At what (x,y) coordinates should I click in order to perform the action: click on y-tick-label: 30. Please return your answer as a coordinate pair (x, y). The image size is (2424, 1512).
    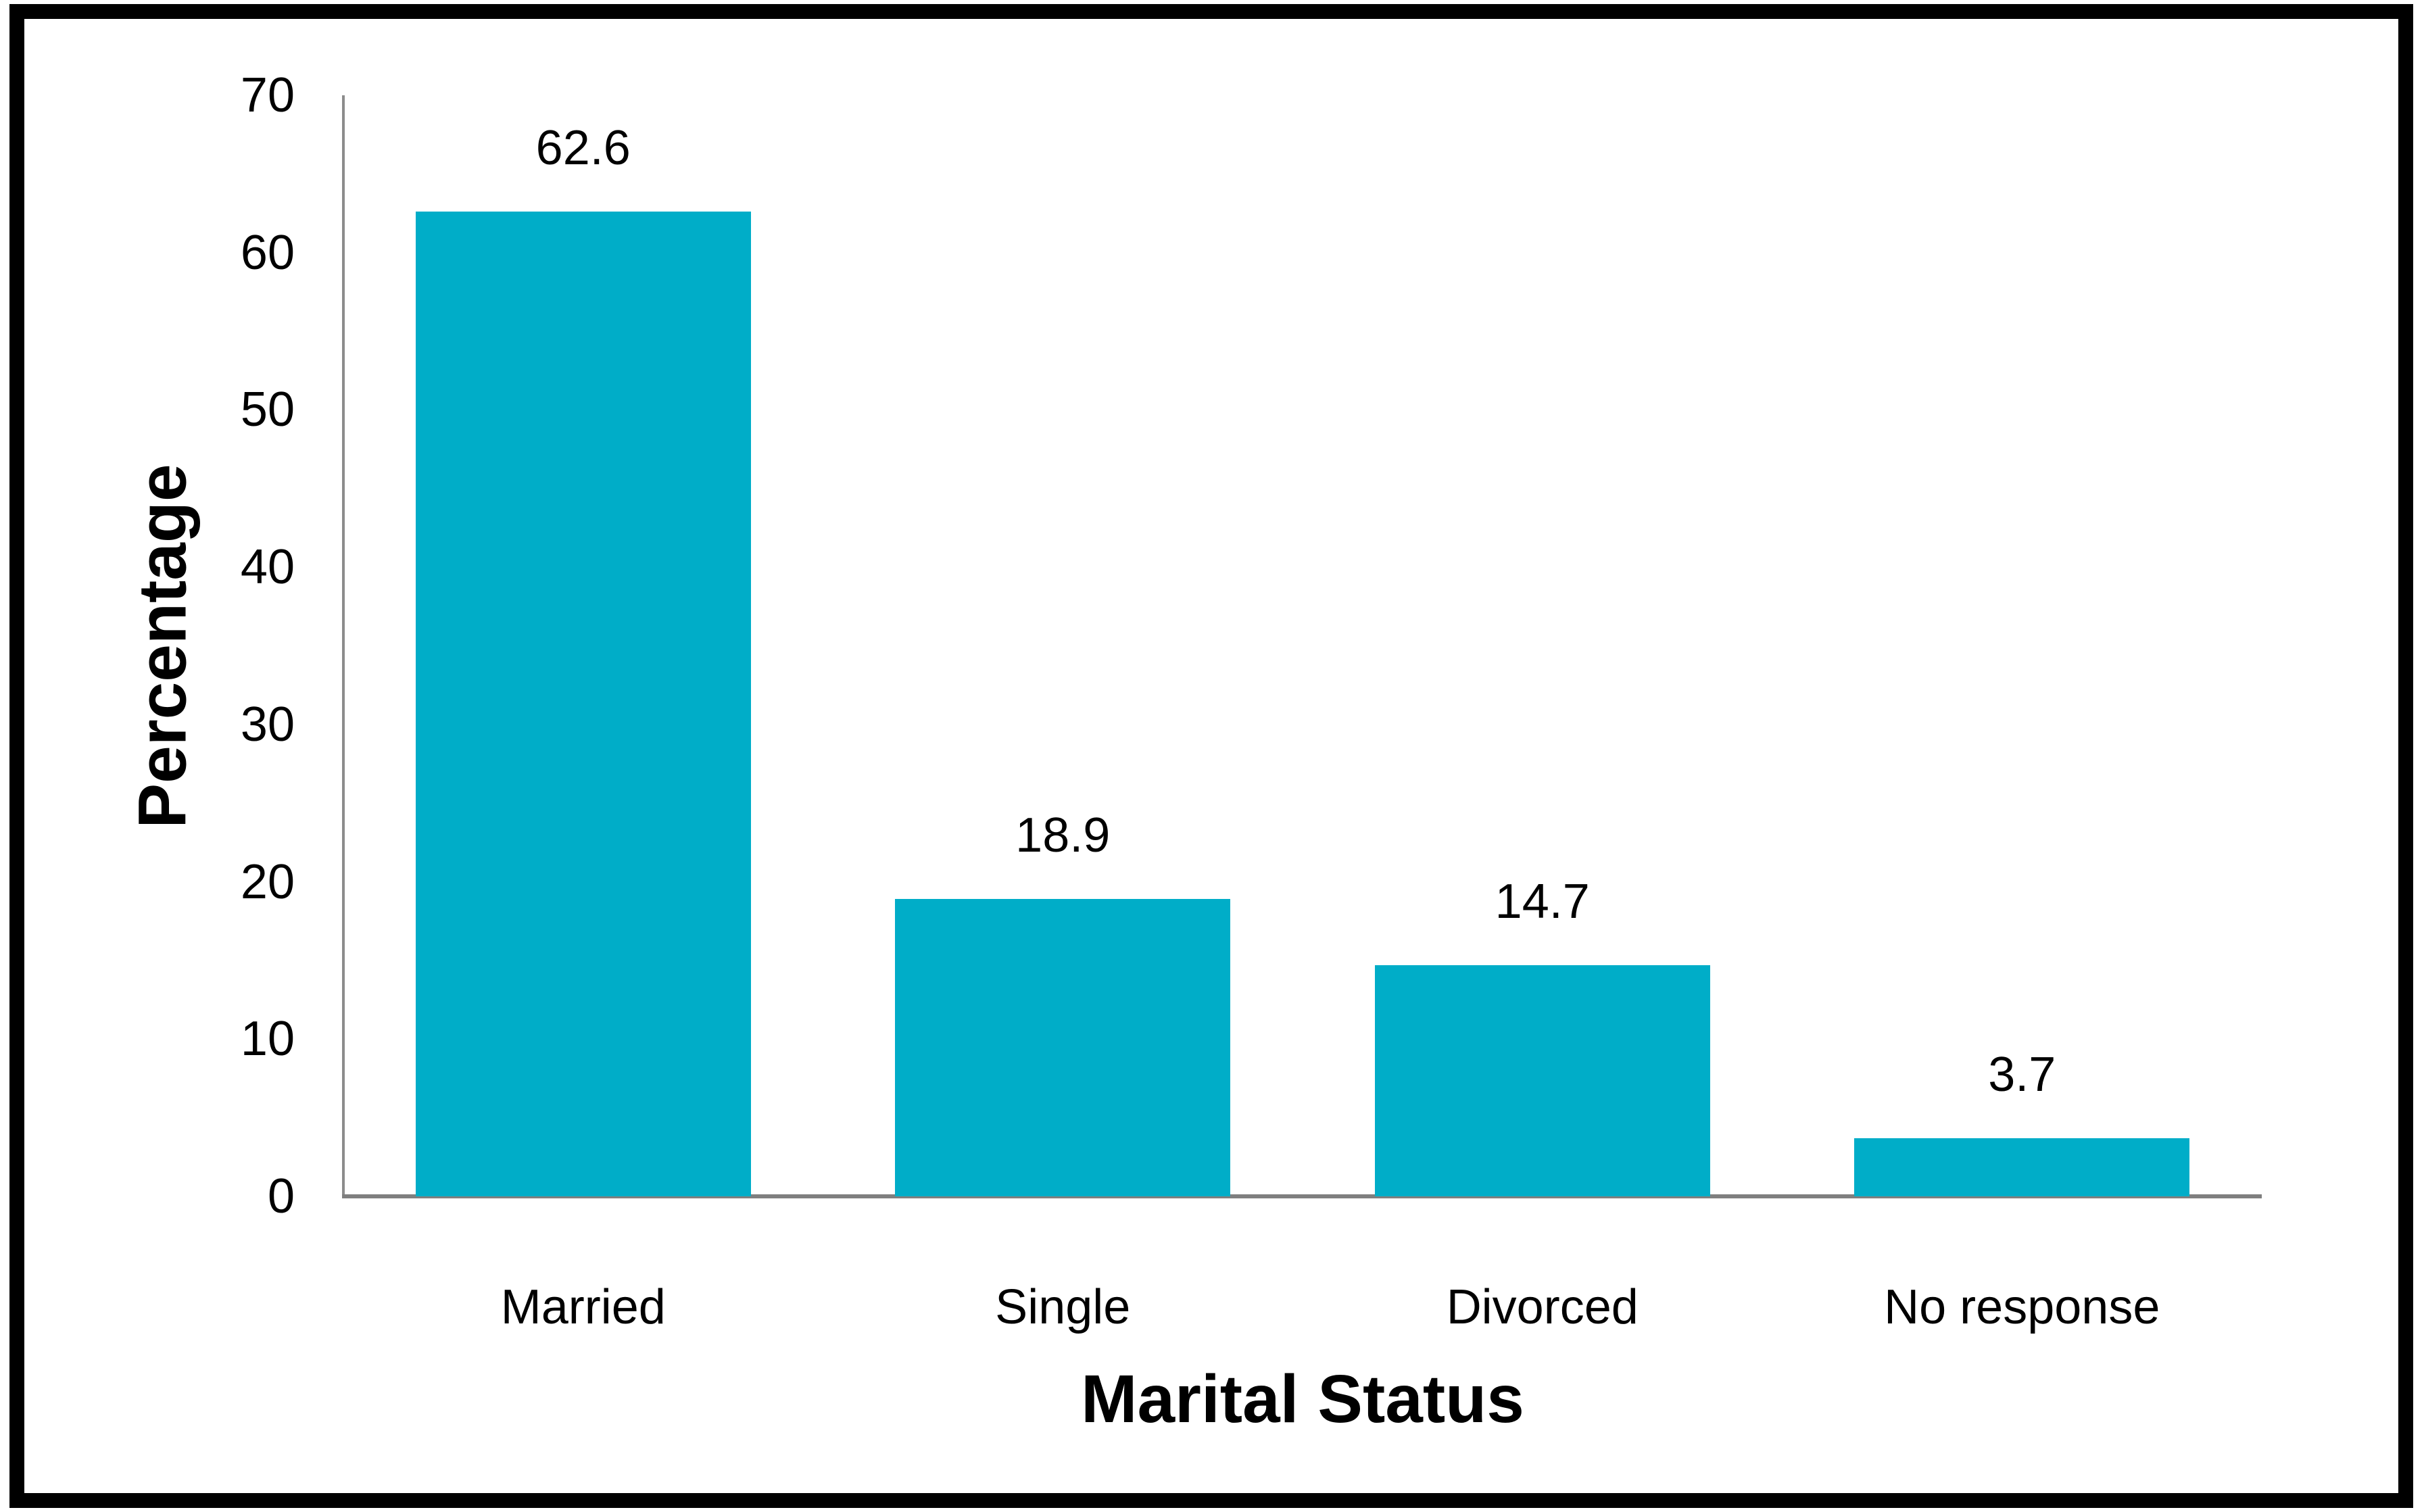
    Looking at the image, I should click on (267, 724).